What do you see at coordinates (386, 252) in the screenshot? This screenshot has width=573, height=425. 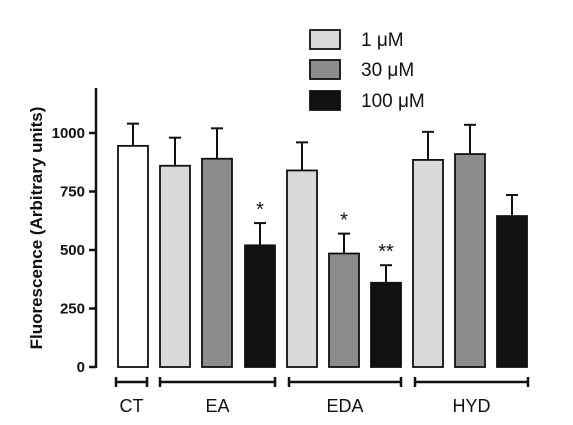 I see `significance-marker: **` at bounding box center [386, 252].